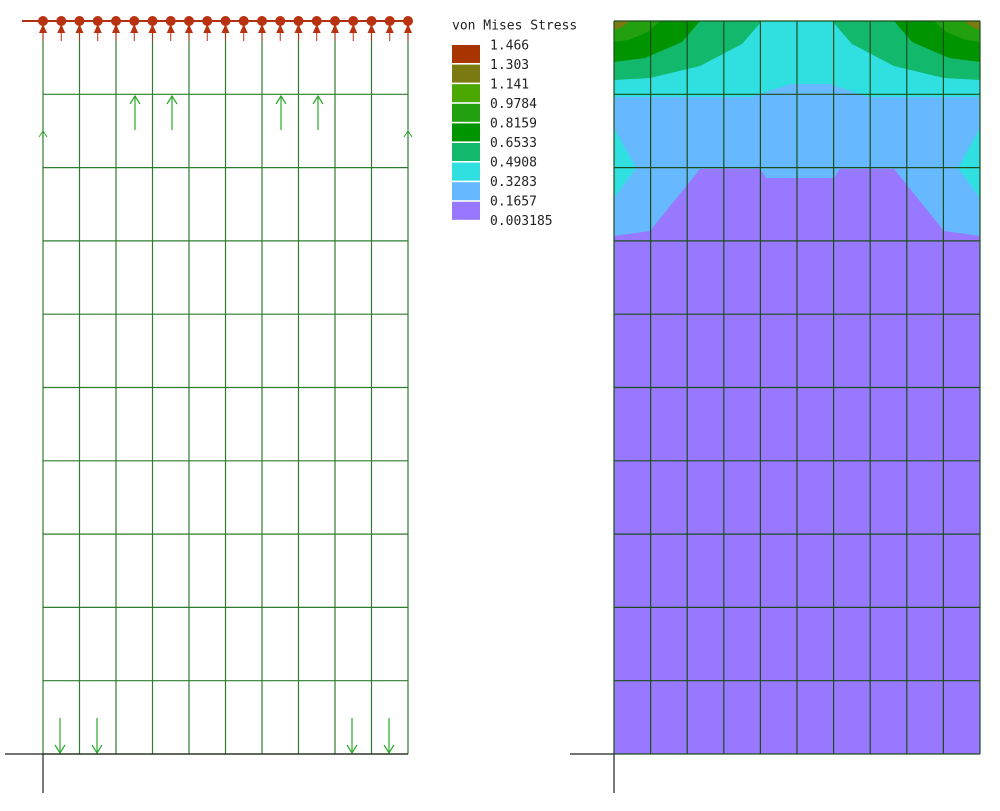  I want to click on legend-label: 0.1657, so click(513, 202).